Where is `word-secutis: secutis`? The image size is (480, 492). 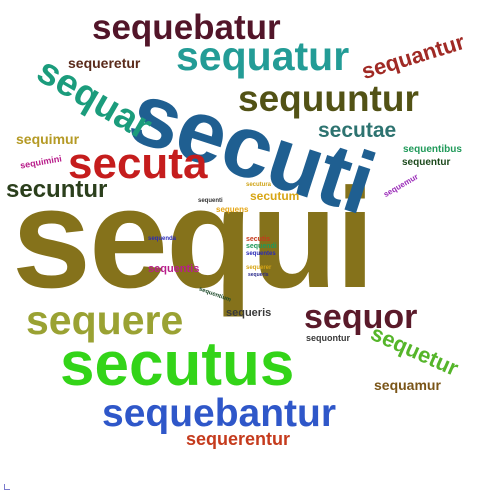 word-secutis: secutis is located at coordinates (258, 239).